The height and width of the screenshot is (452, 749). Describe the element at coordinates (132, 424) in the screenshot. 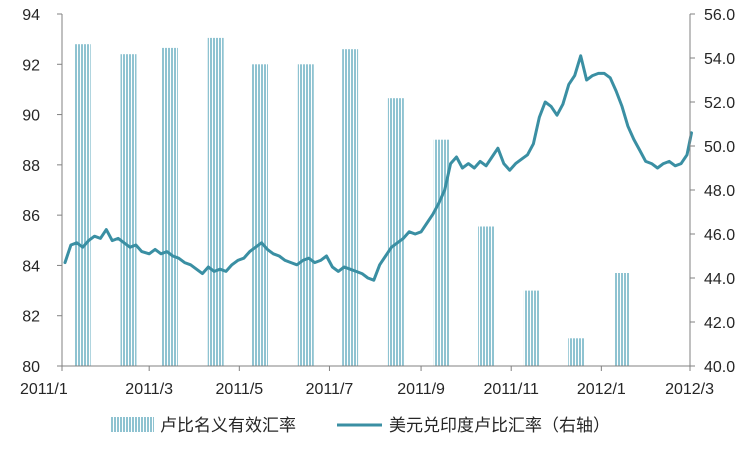

I see `legend-bar-swatch` at that location.